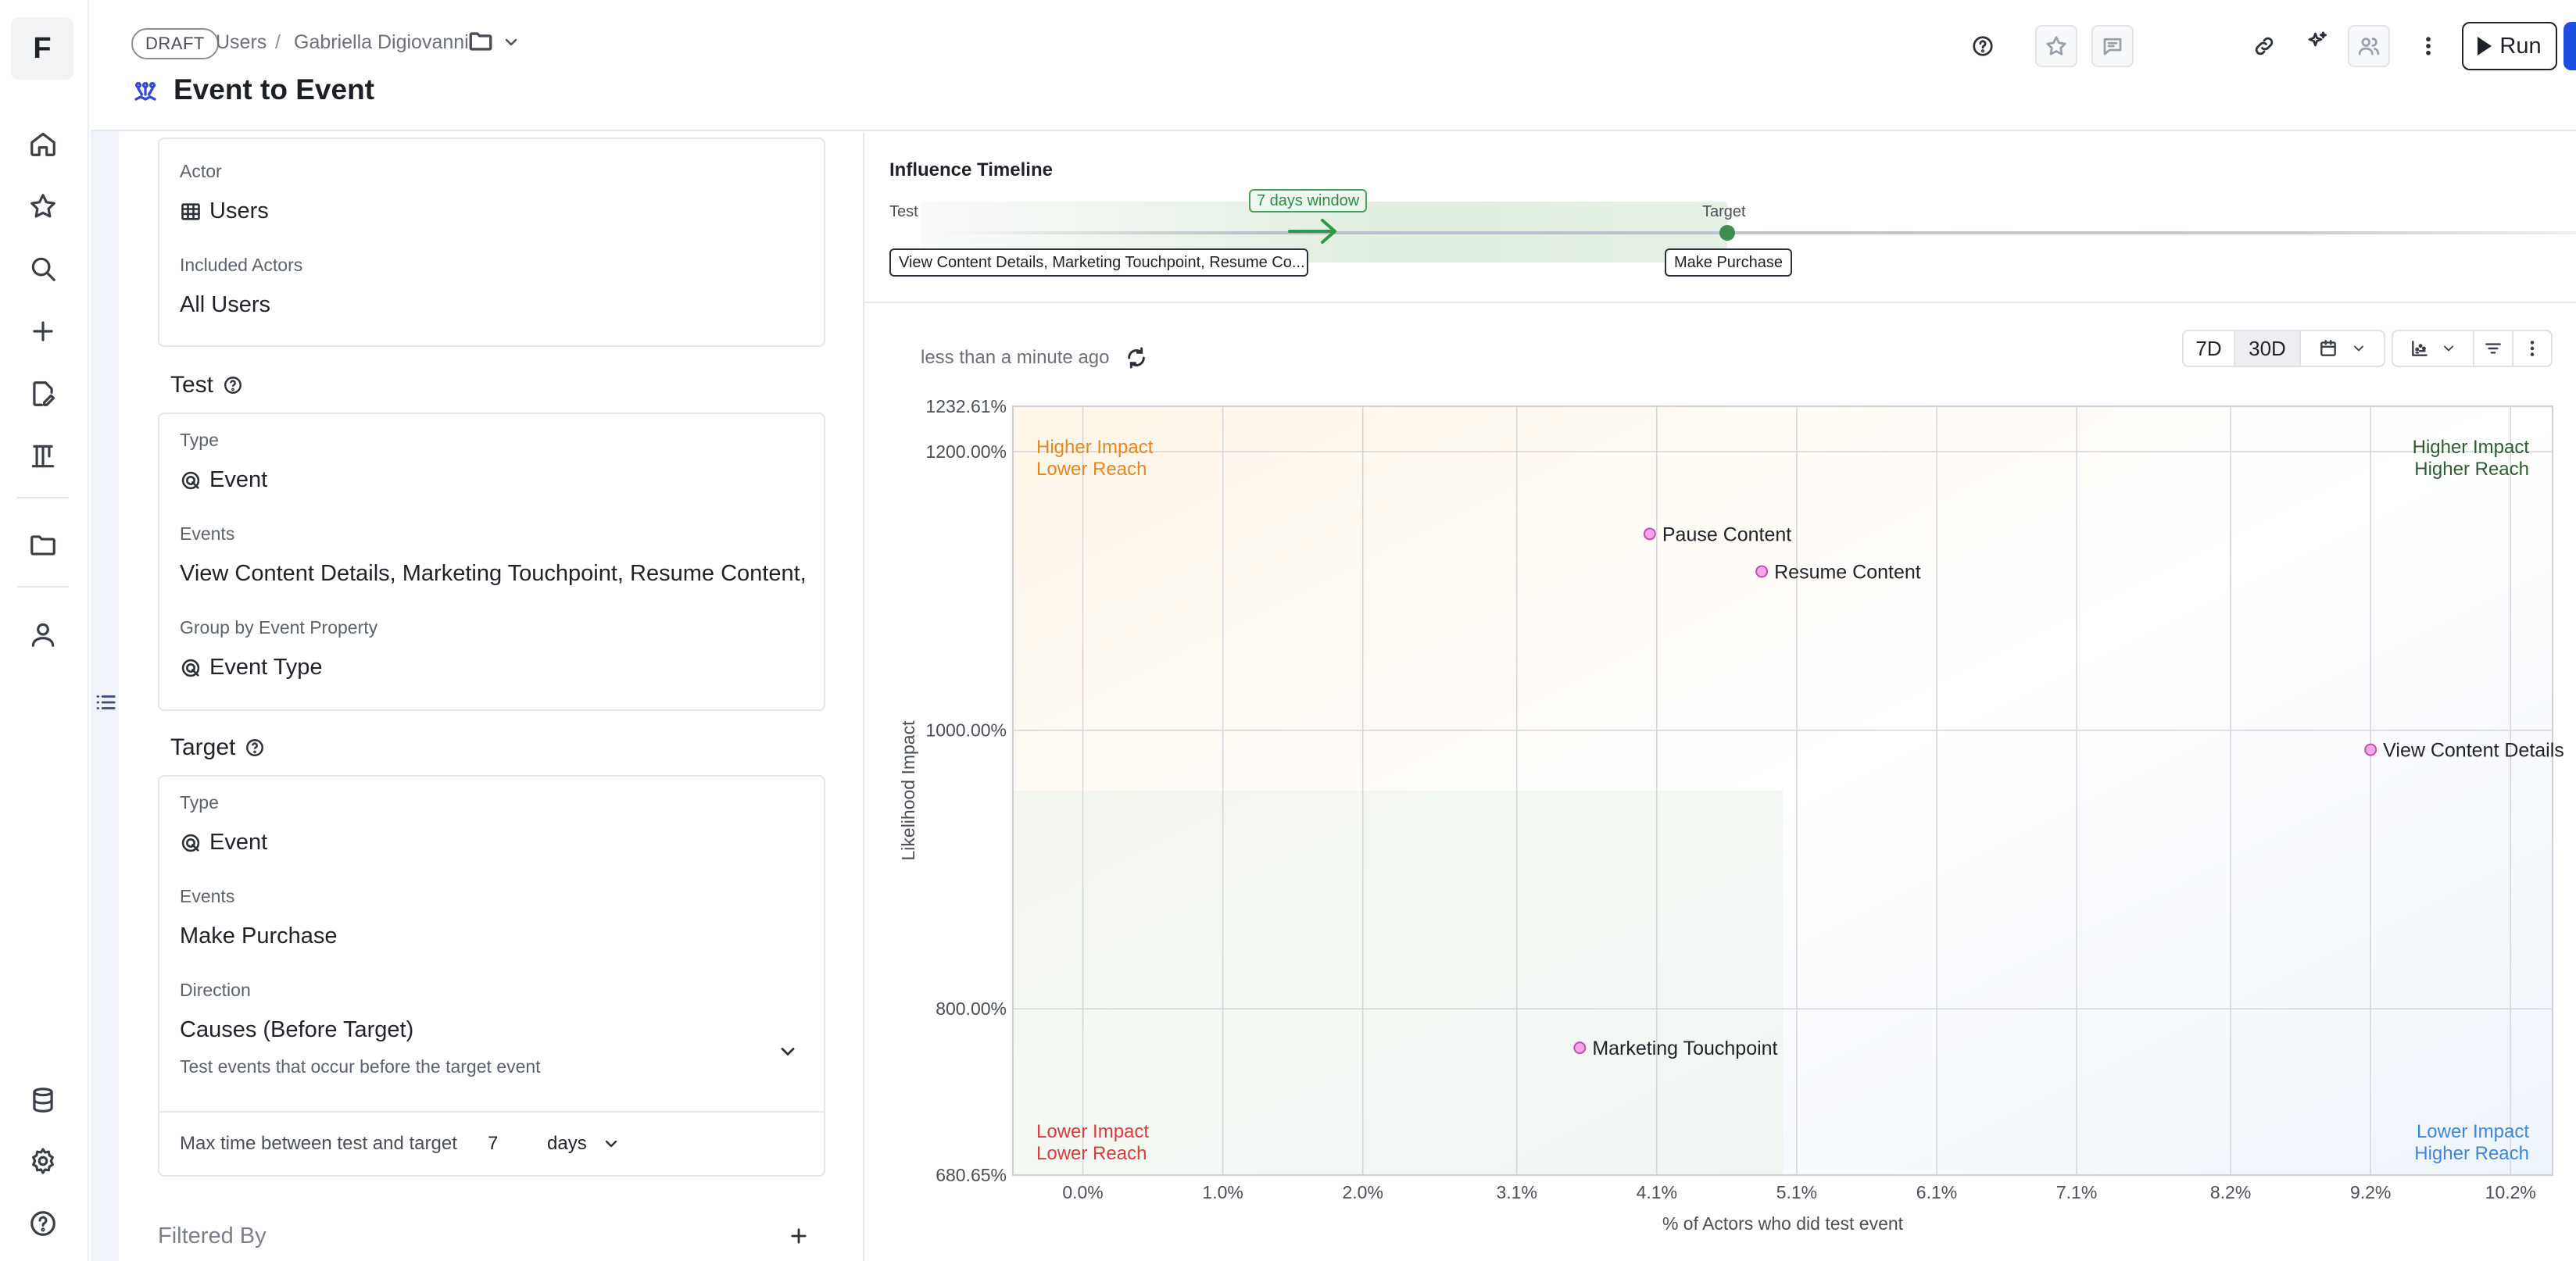 The image size is (2576, 1261). I want to click on quadrant-label-bottom-left: Lower Reach, so click(1091, 1153).